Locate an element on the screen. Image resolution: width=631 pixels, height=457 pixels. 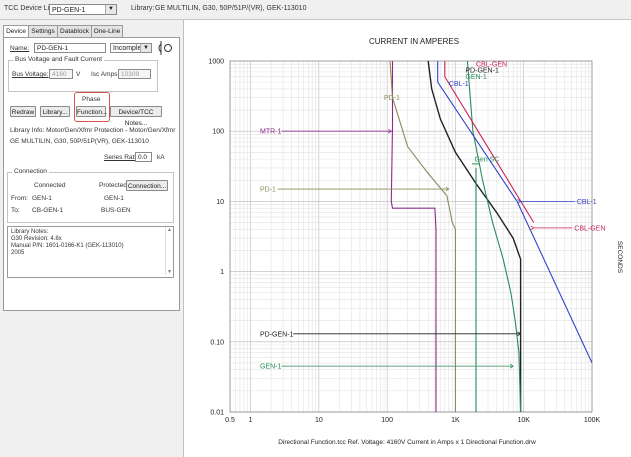
x-tick-label: 100 is located at coordinates (387, 420).